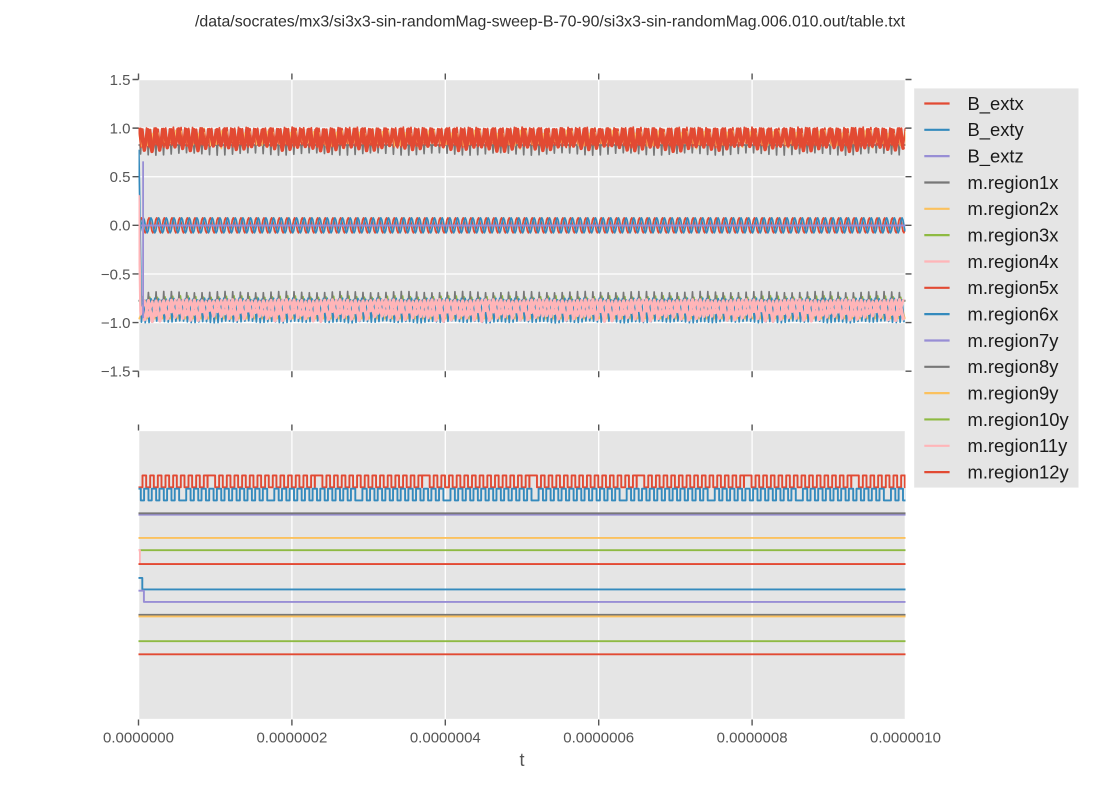  I want to click on svg-text: 1.5, so click(120, 80).